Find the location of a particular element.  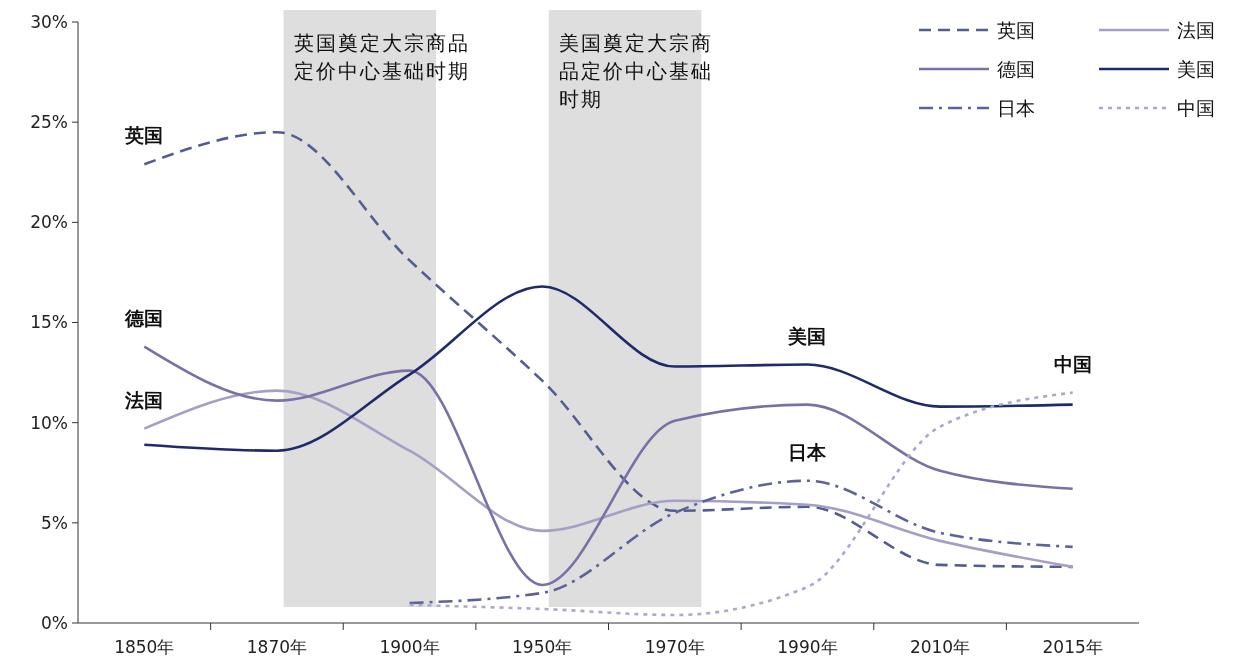

text: 法国 is located at coordinates (144, 399).